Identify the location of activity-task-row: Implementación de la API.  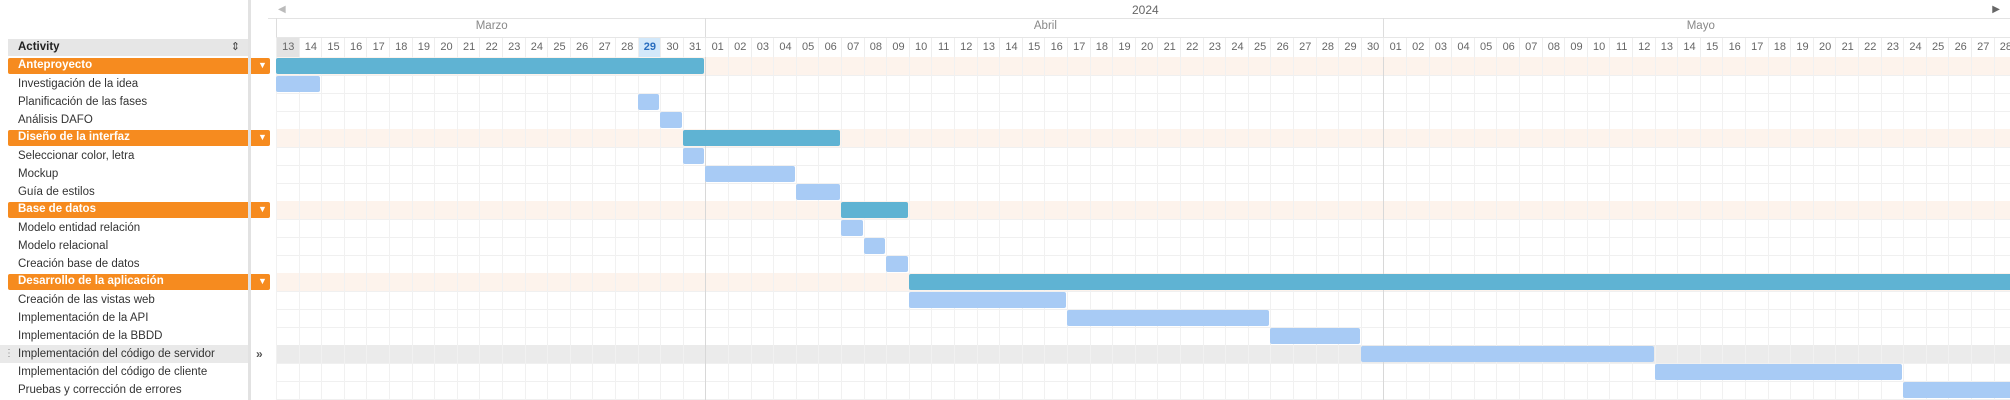
(124, 318).